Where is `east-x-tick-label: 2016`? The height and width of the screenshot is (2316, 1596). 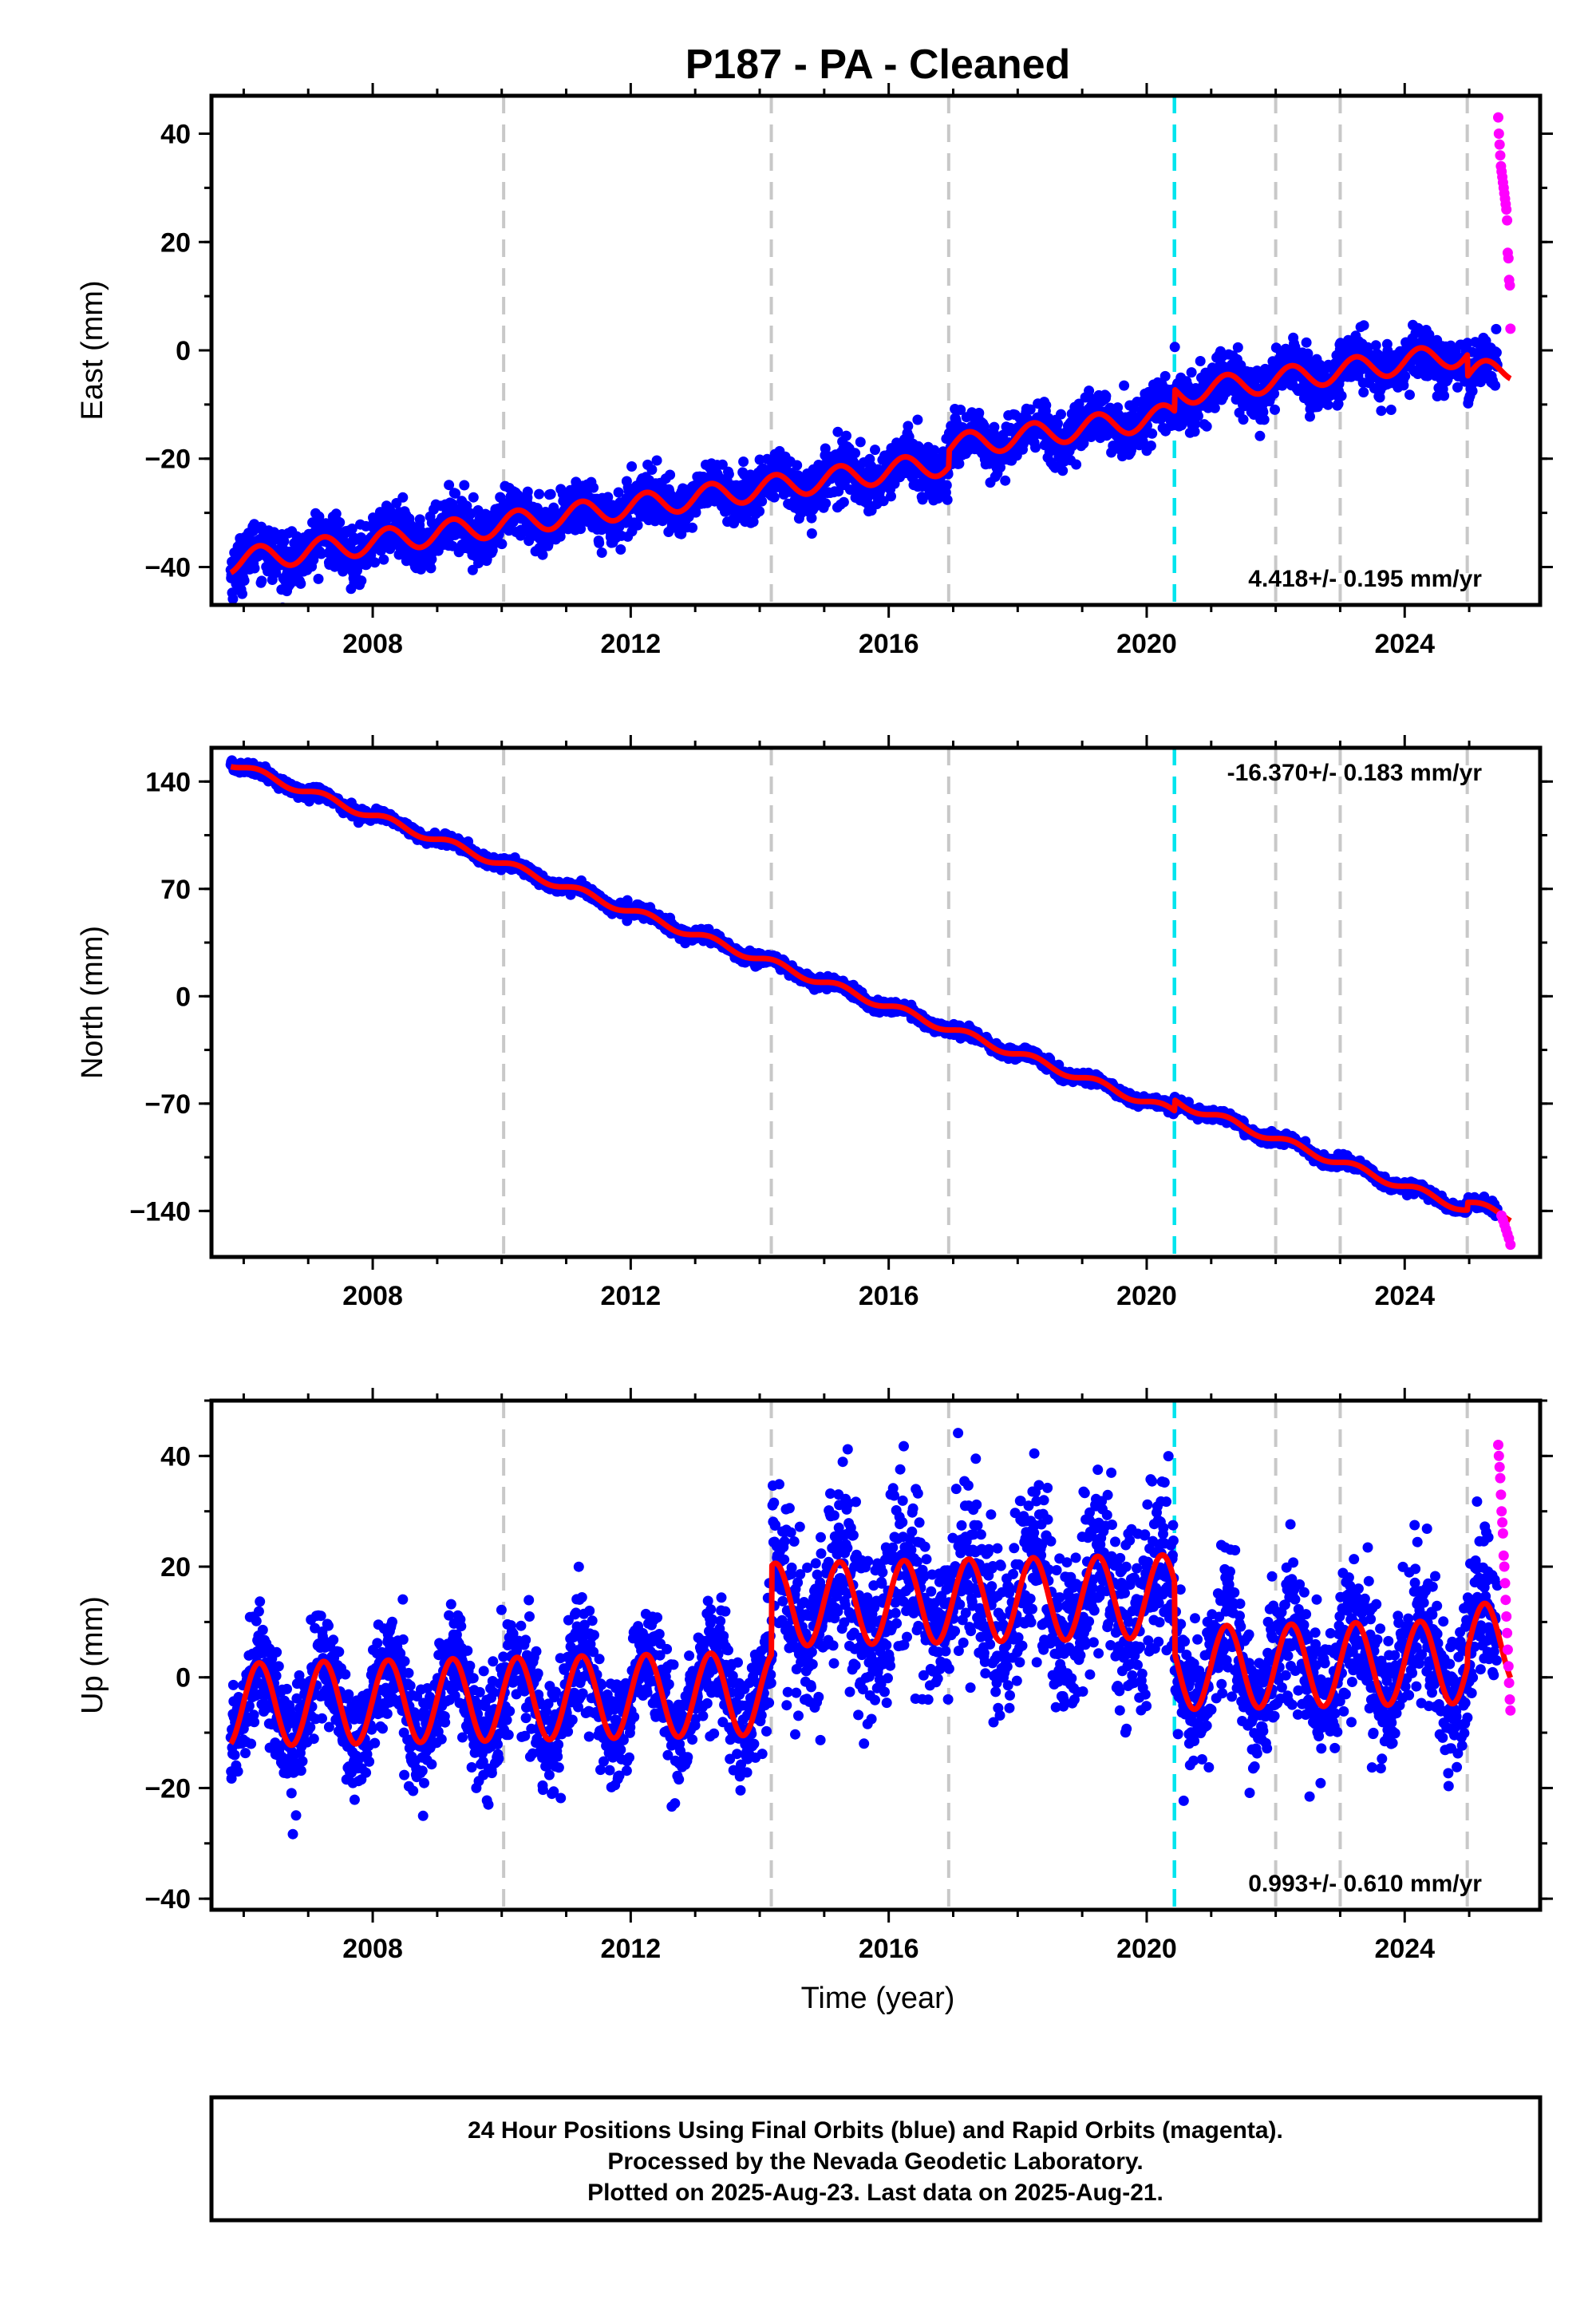 east-x-tick-label: 2016 is located at coordinates (889, 644).